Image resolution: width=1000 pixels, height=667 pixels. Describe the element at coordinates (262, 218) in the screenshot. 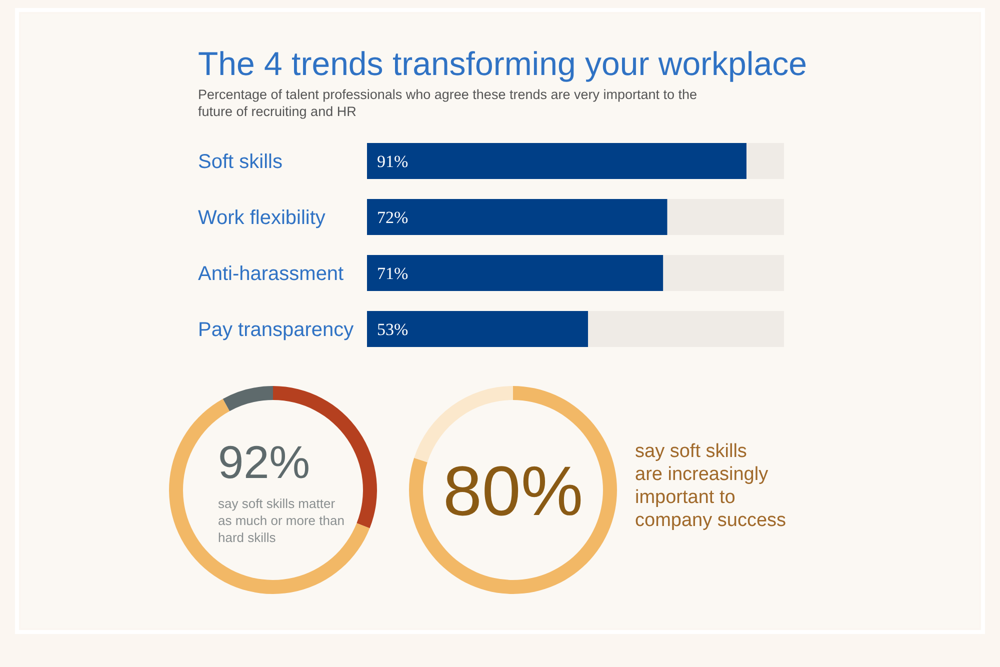

I see `y-tick-label: Work flexibility` at that location.